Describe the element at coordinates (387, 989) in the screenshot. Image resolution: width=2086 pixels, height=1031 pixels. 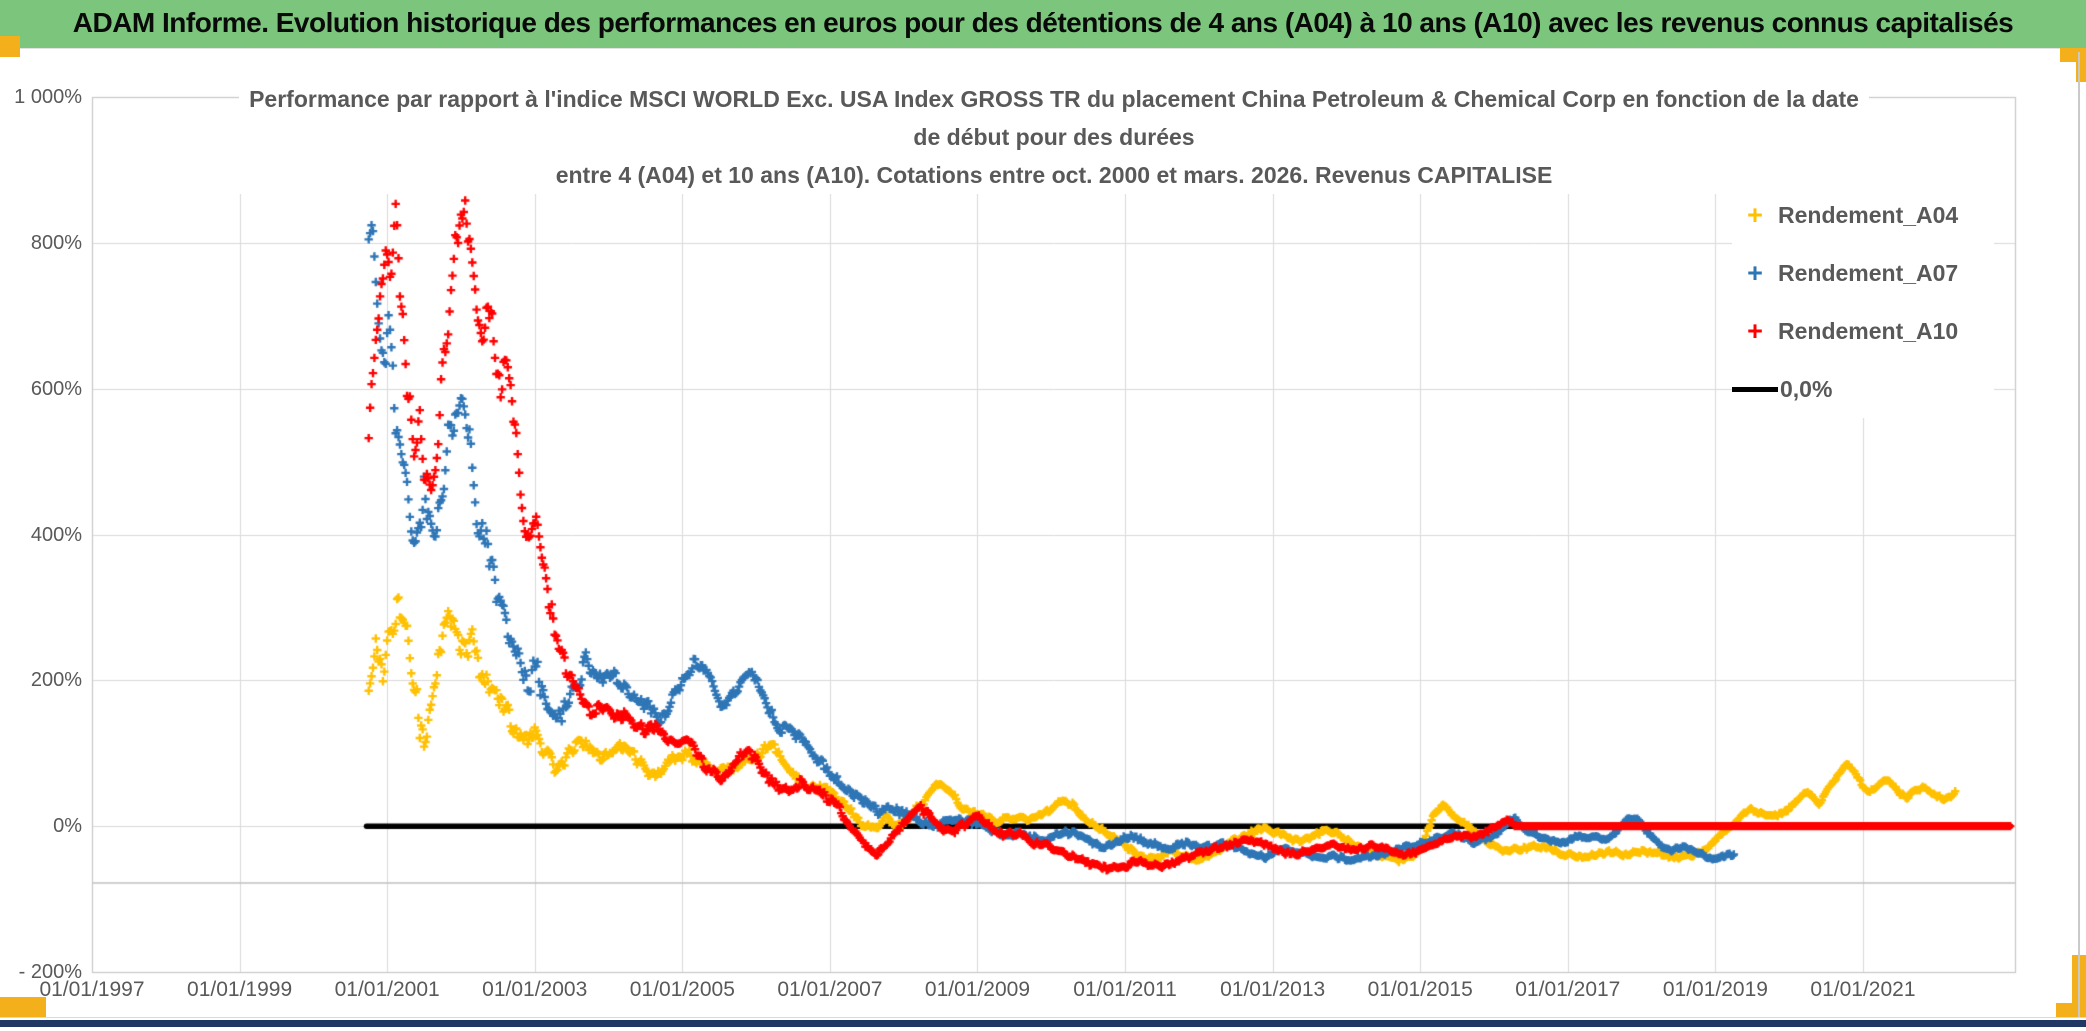
I see `x-tick-label: 01/01/2001` at that location.